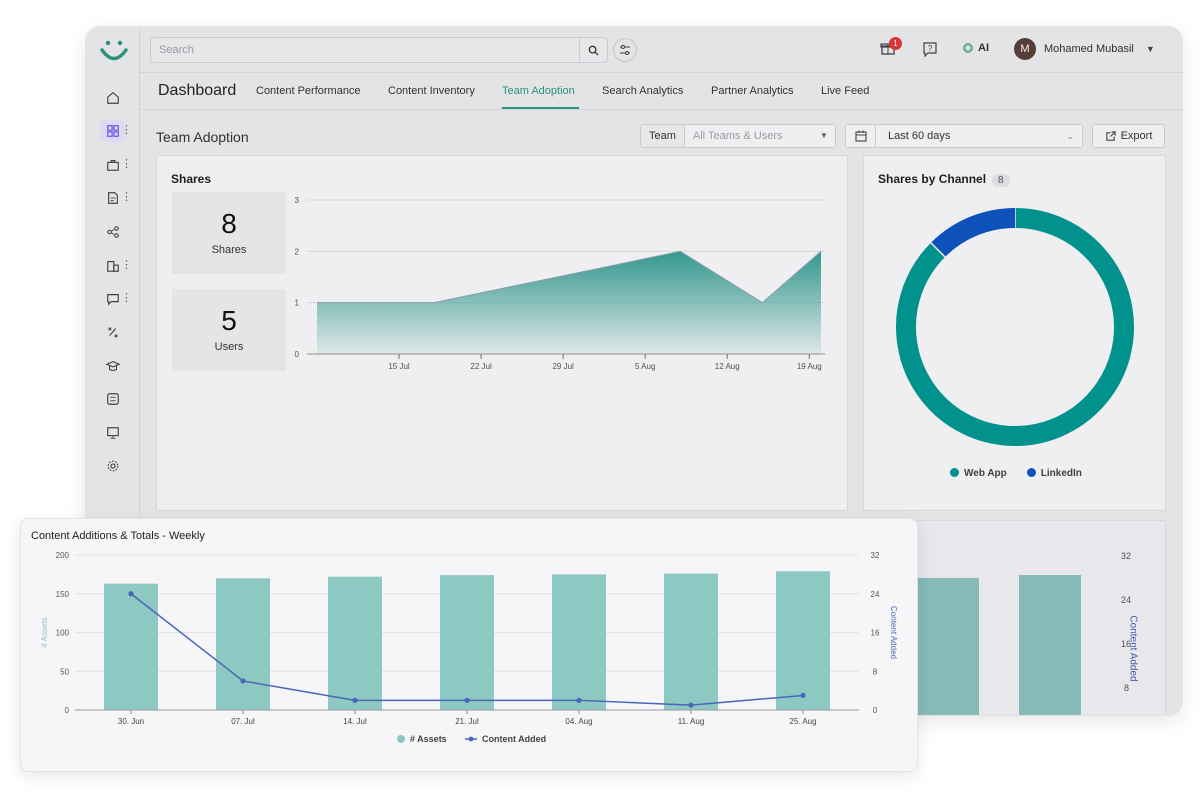 This screenshot has height=800, width=1200. I want to click on shares-line, so click(569, 277).